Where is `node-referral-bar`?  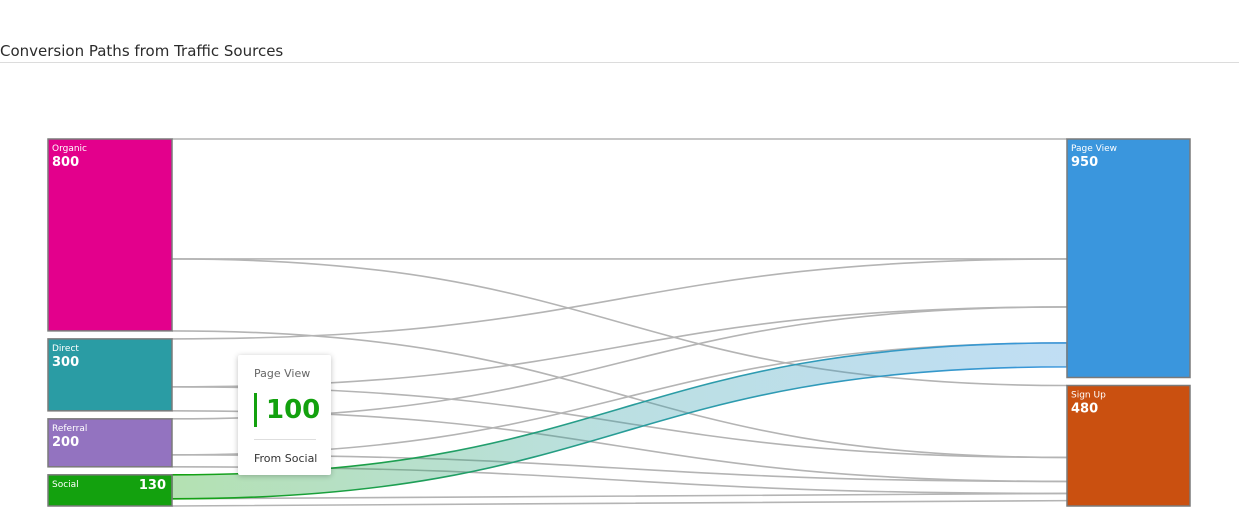 node-referral-bar is located at coordinates (110, 443).